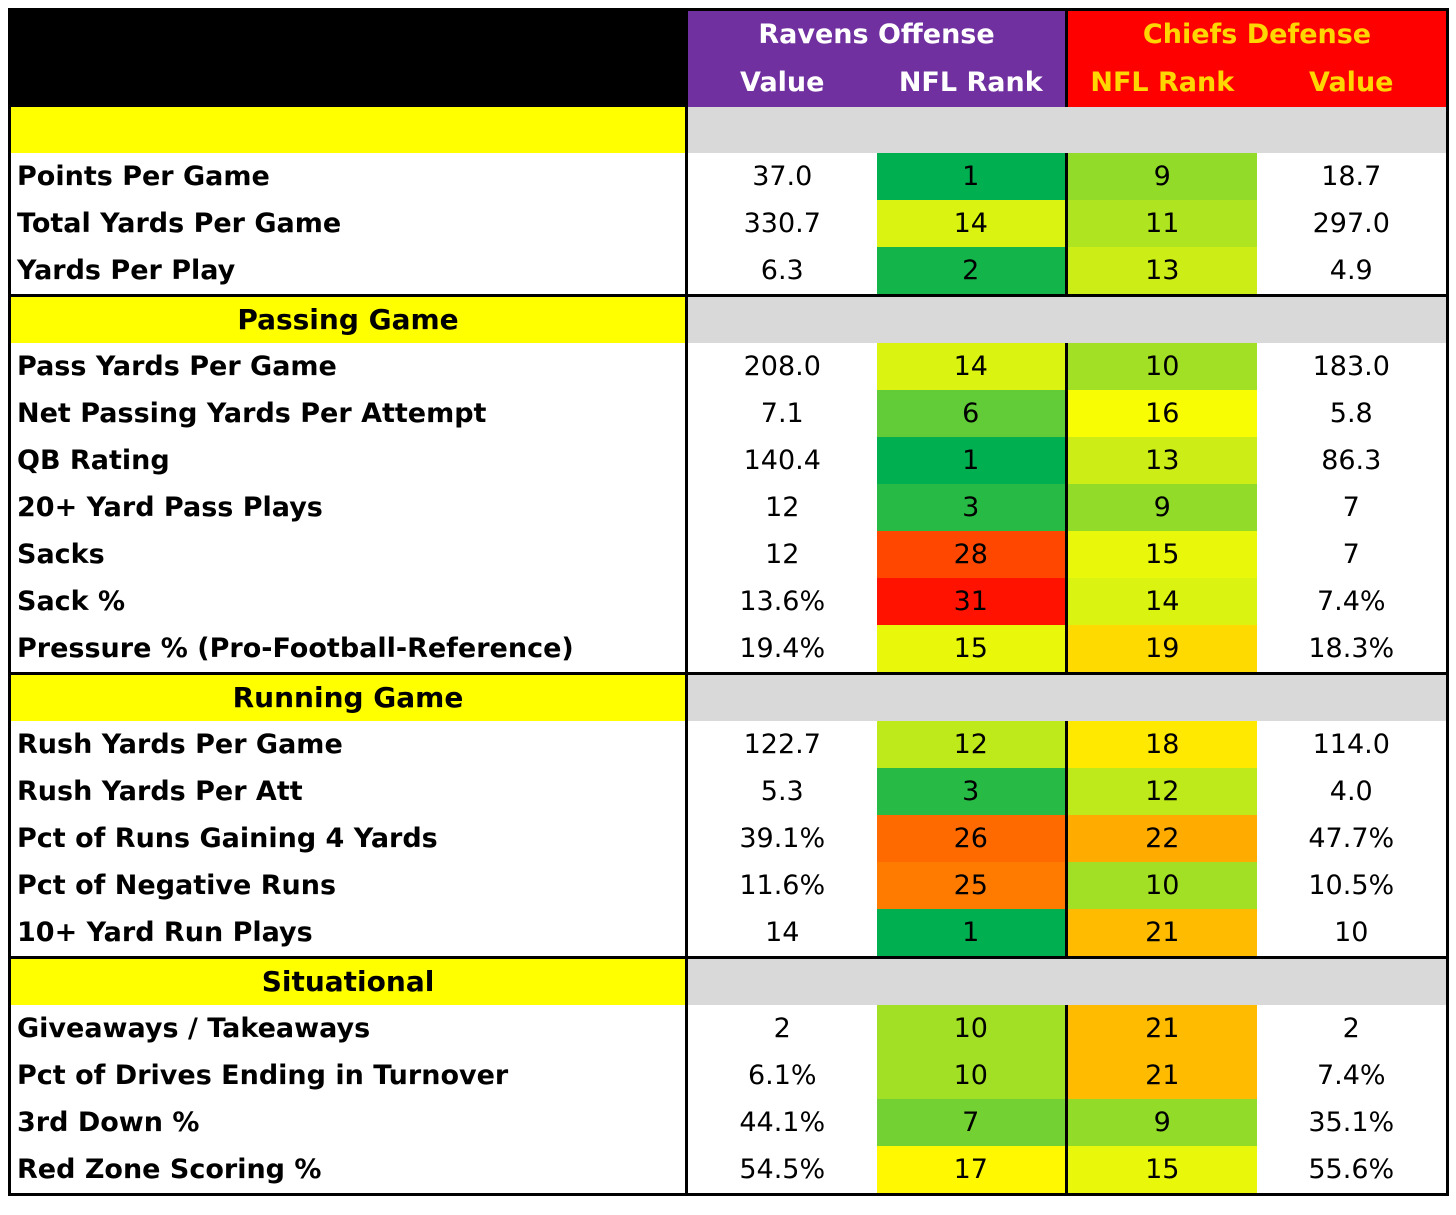  What do you see at coordinates (1351, 791) in the screenshot?
I see `chiefs-value: 4.0` at bounding box center [1351, 791].